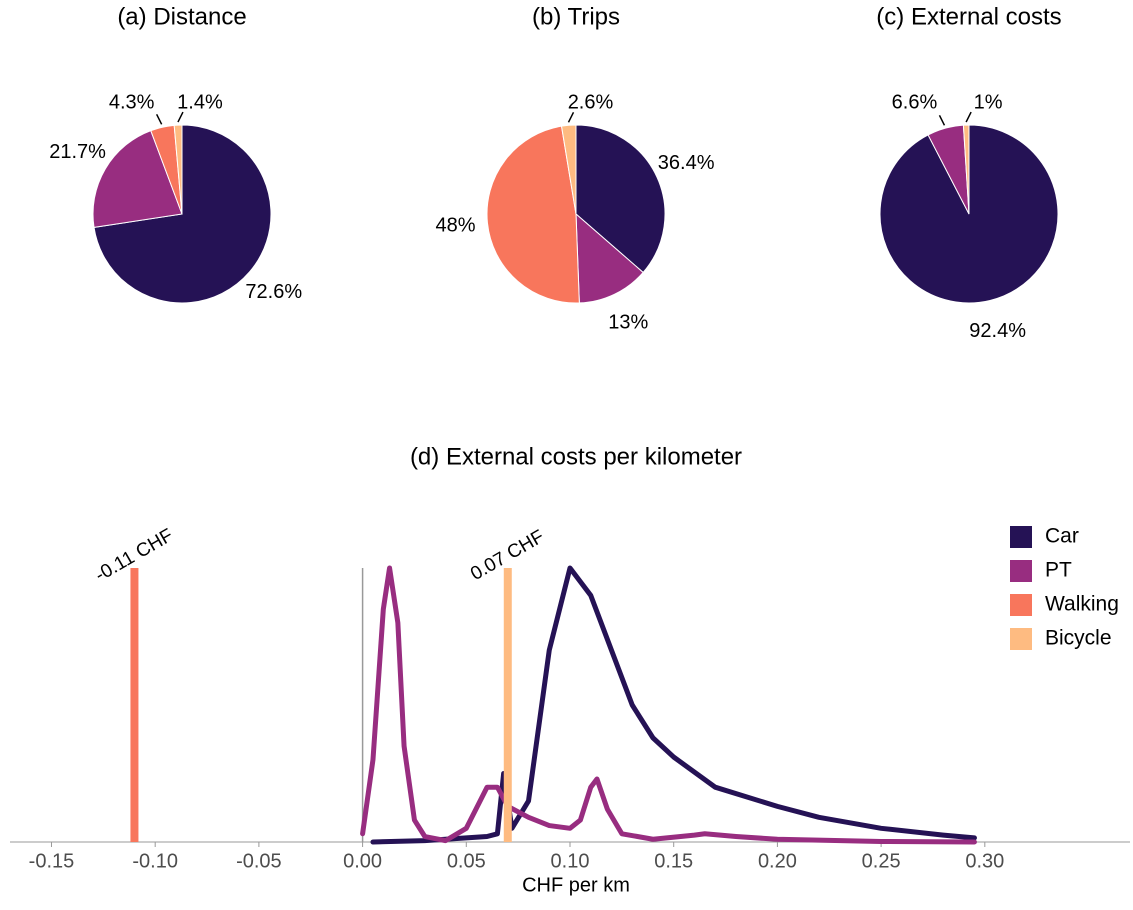 This screenshot has width=1133, height=910. Describe the element at coordinates (673, 861) in the screenshot. I see `x-tick-label: 0.15` at that location.